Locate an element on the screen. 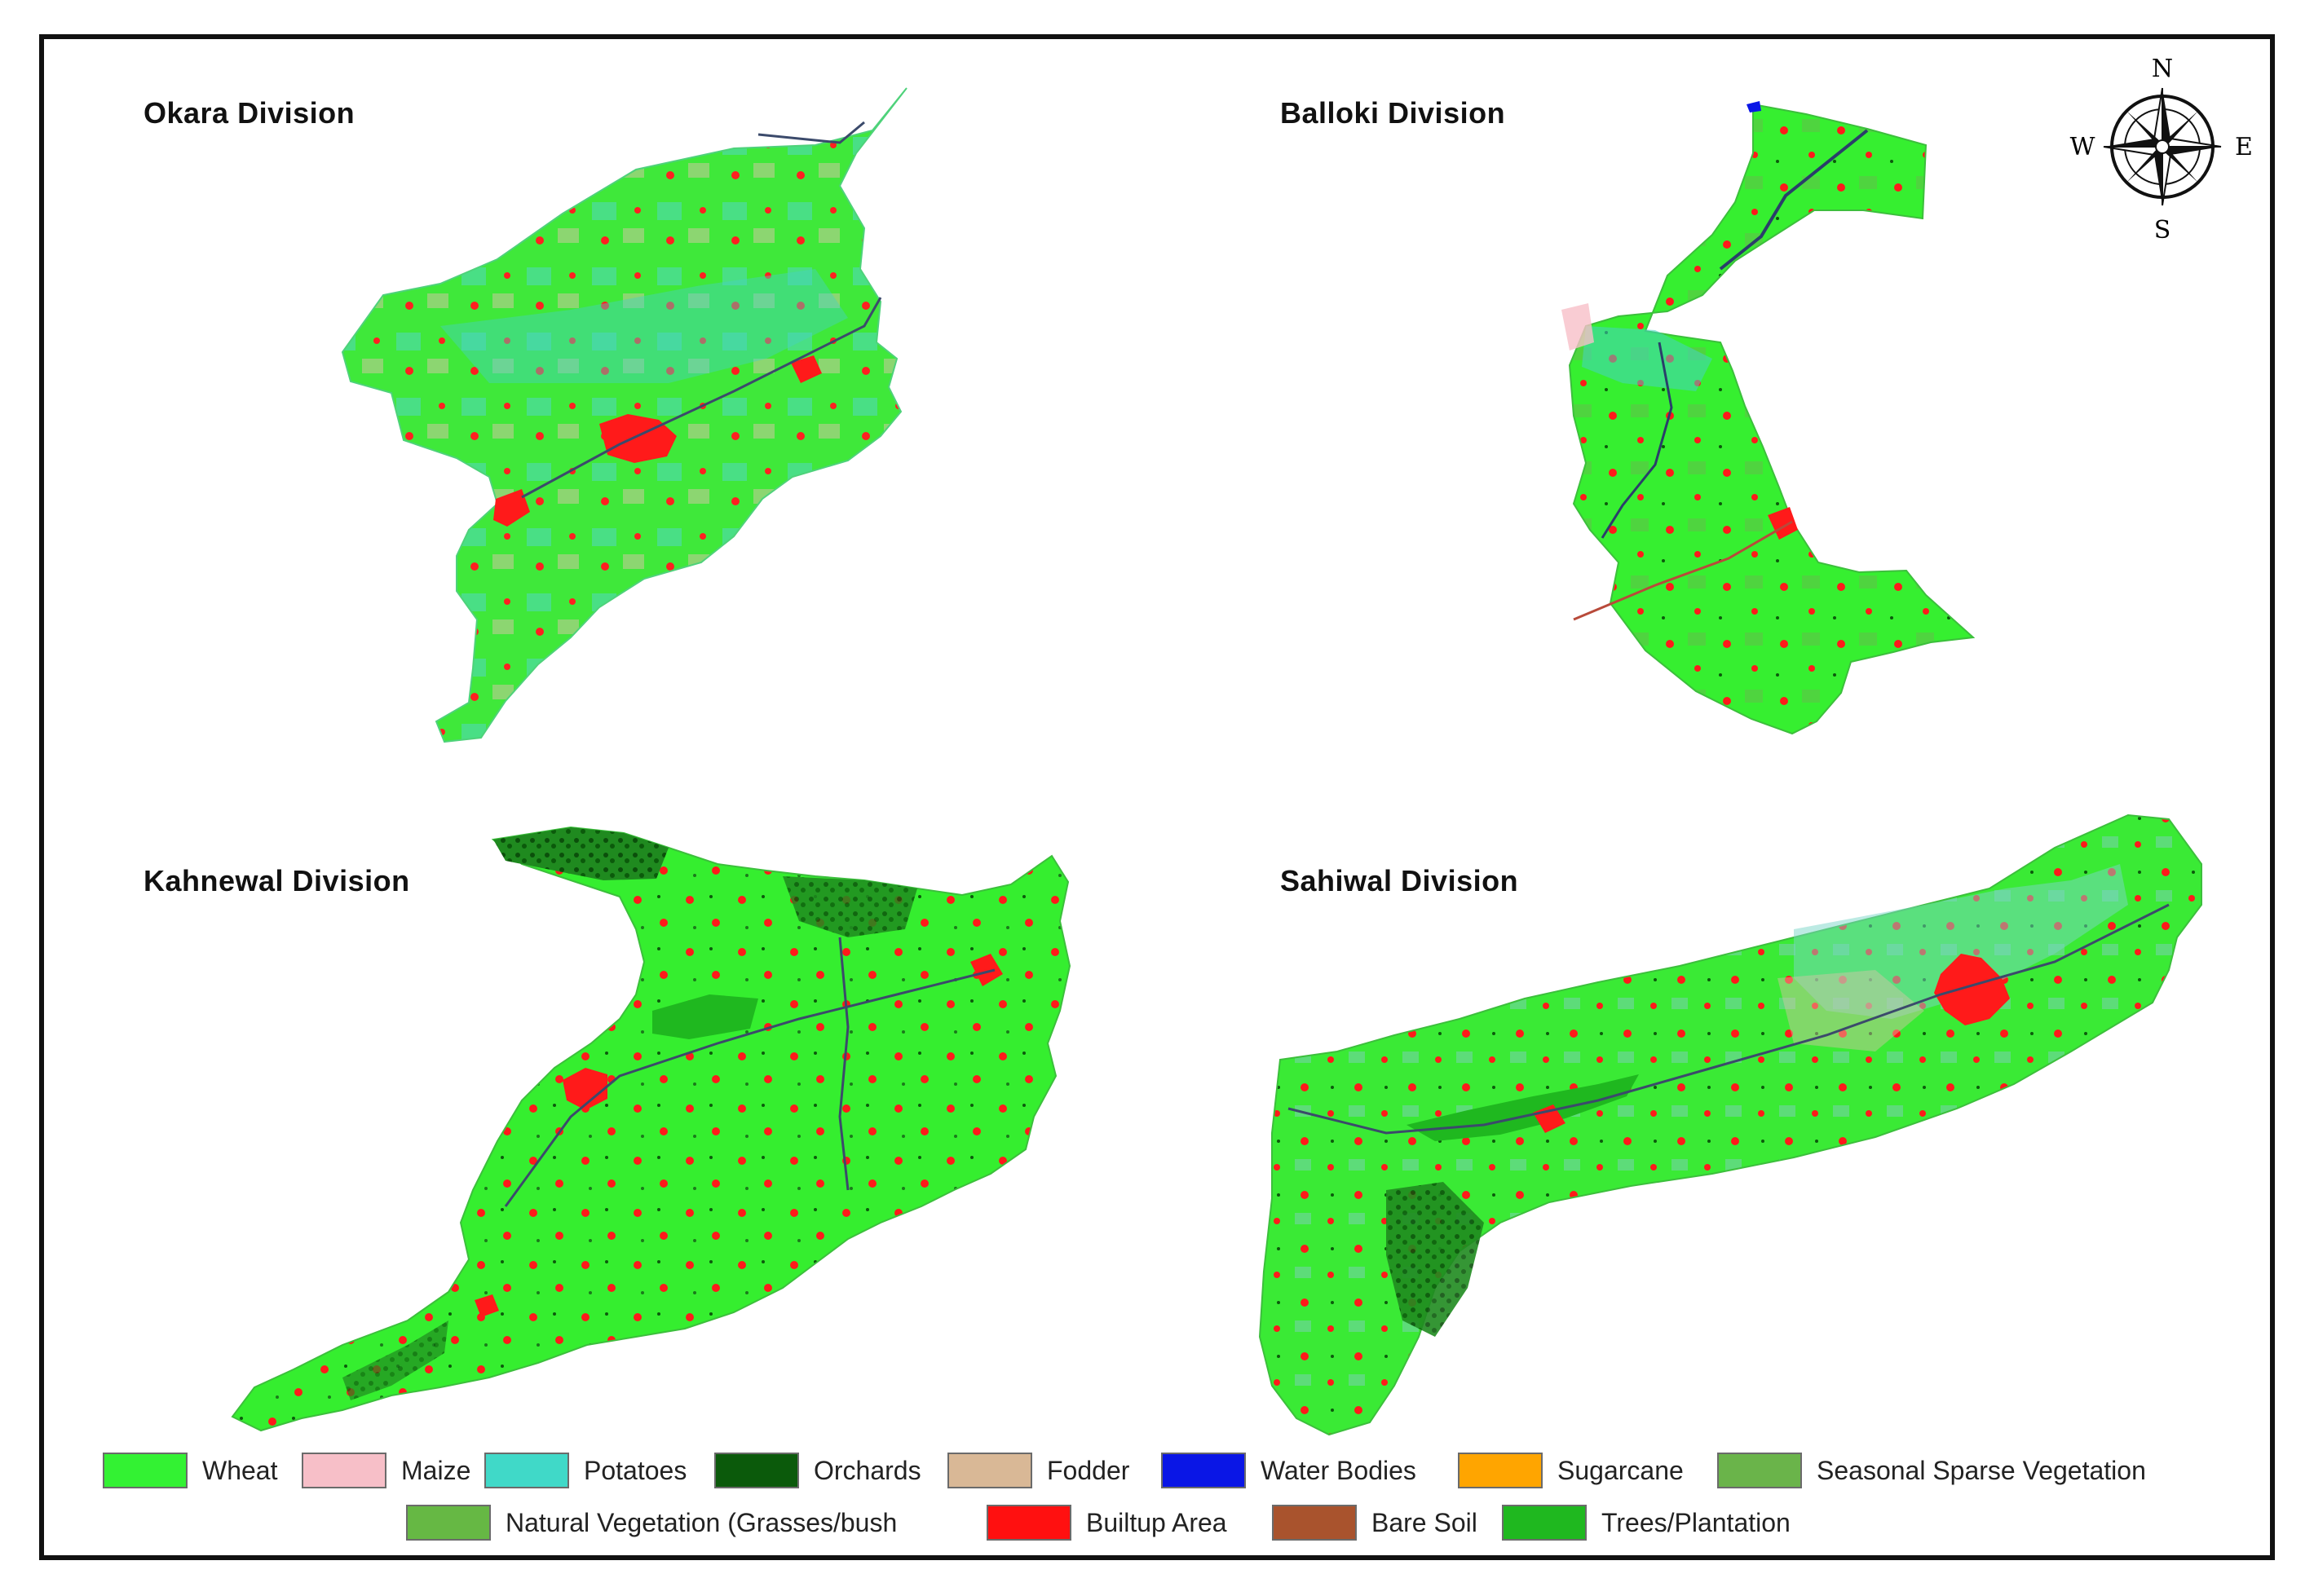  balloki-canal is located at coordinates (1637, 440).